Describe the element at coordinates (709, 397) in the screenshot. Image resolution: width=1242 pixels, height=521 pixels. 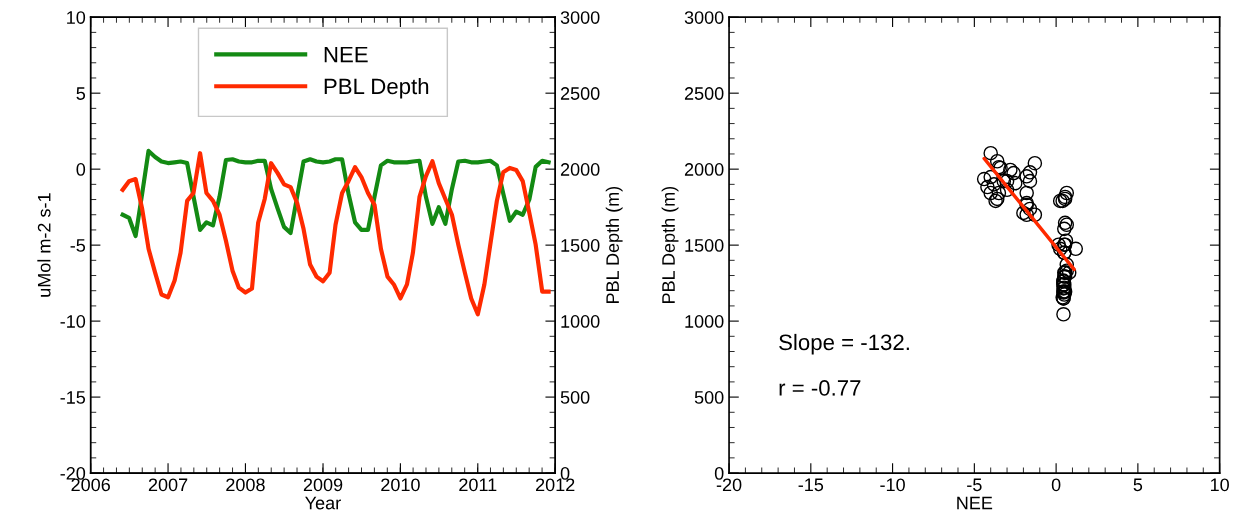
I see `y-tick-label: 500` at that location.